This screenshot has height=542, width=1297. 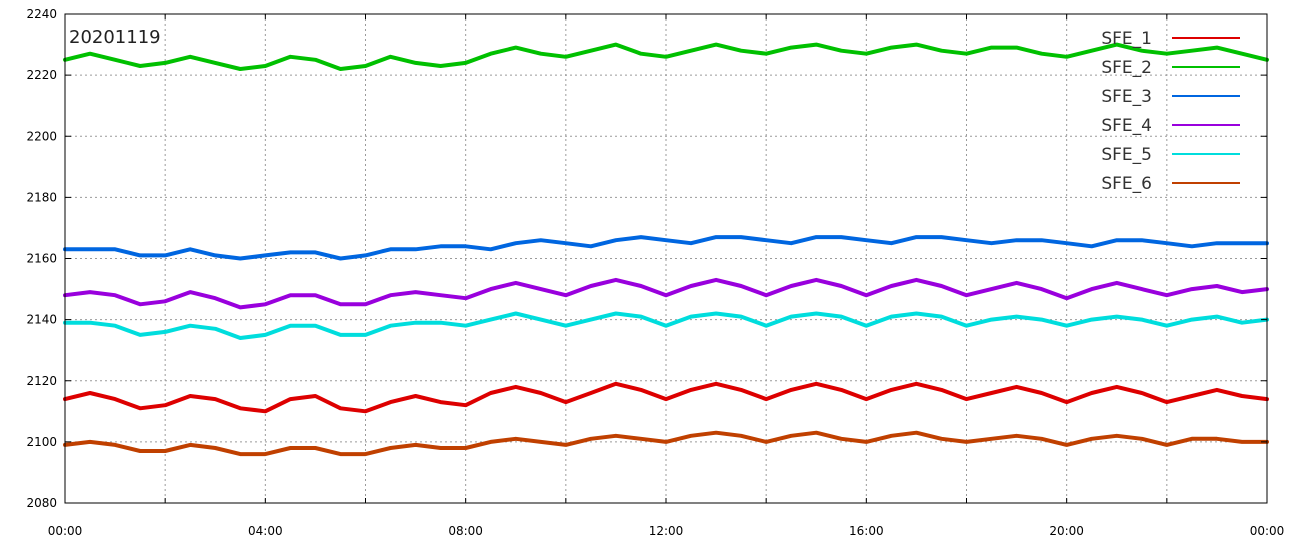 What do you see at coordinates (41, 381) in the screenshot?
I see `y-tick-label: 2120` at bounding box center [41, 381].